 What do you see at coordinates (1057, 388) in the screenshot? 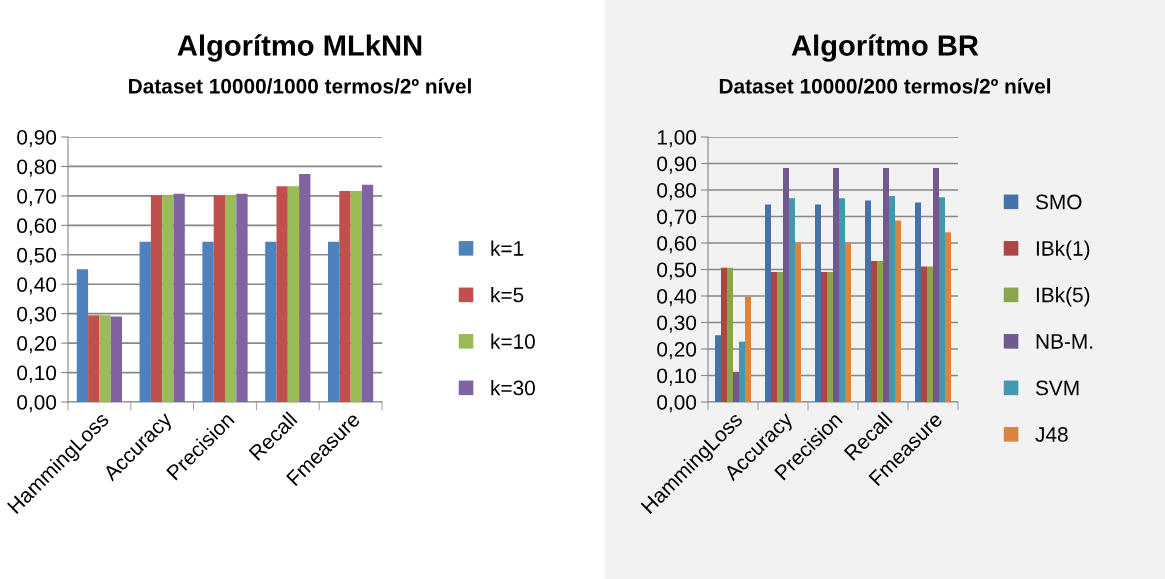
I see `legend-label: SVM` at bounding box center [1057, 388].